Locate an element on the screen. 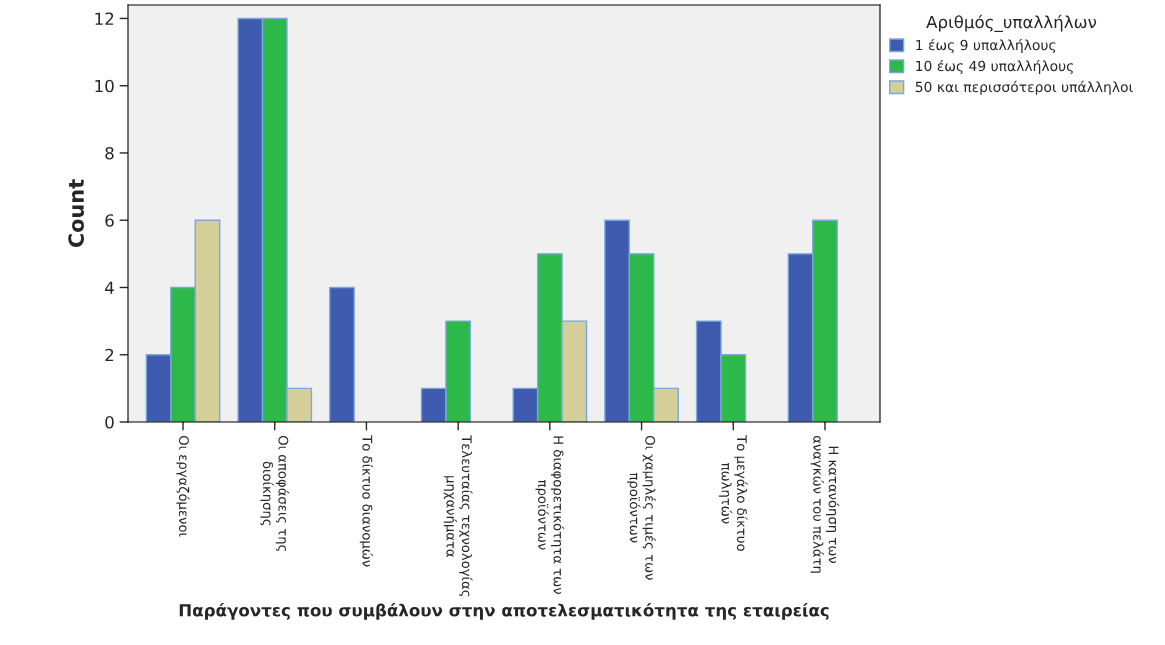  legend-label: 10 έως 49 υπαλλήλους is located at coordinates (994, 66).